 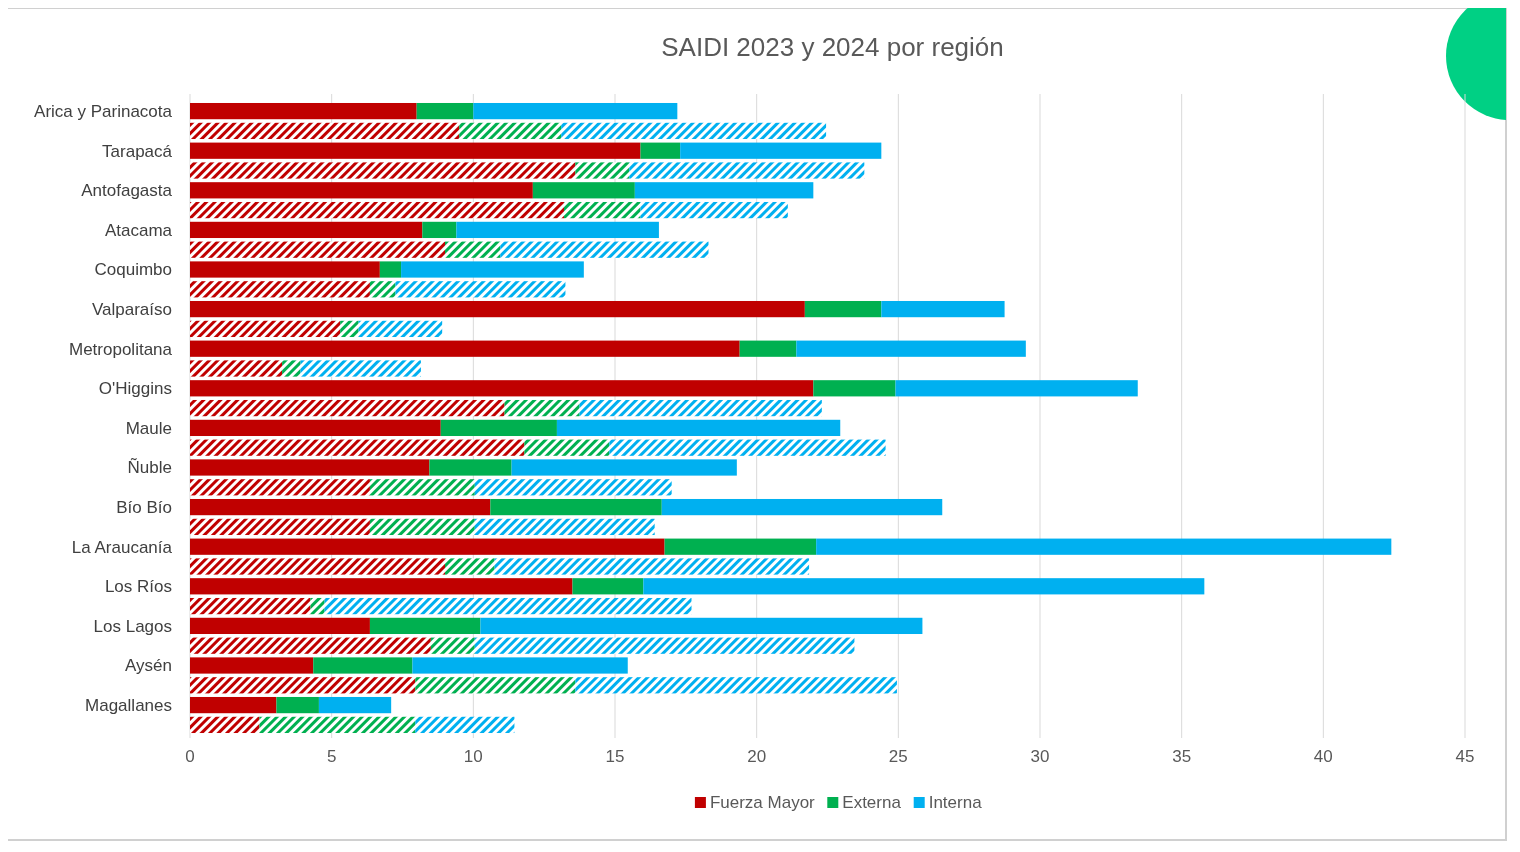 What do you see at coordinates (1040, 756) in the screenshot?
I see `x-tick-label: 30` at bounding box center [1040, 756].